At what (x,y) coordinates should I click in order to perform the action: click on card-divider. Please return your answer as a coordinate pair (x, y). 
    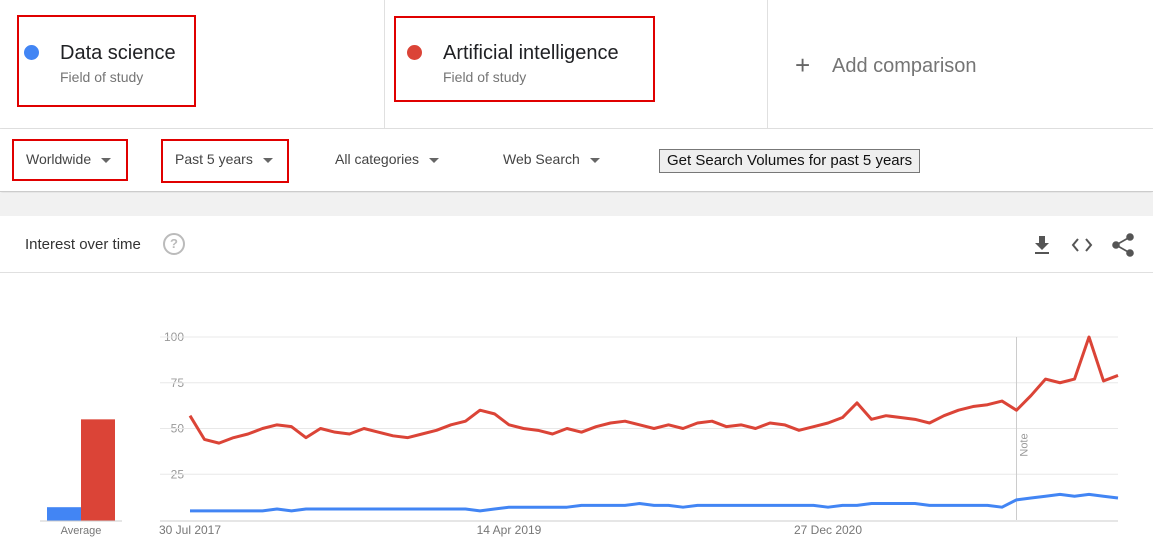
    Looking at the image, I should click on (576, 272).